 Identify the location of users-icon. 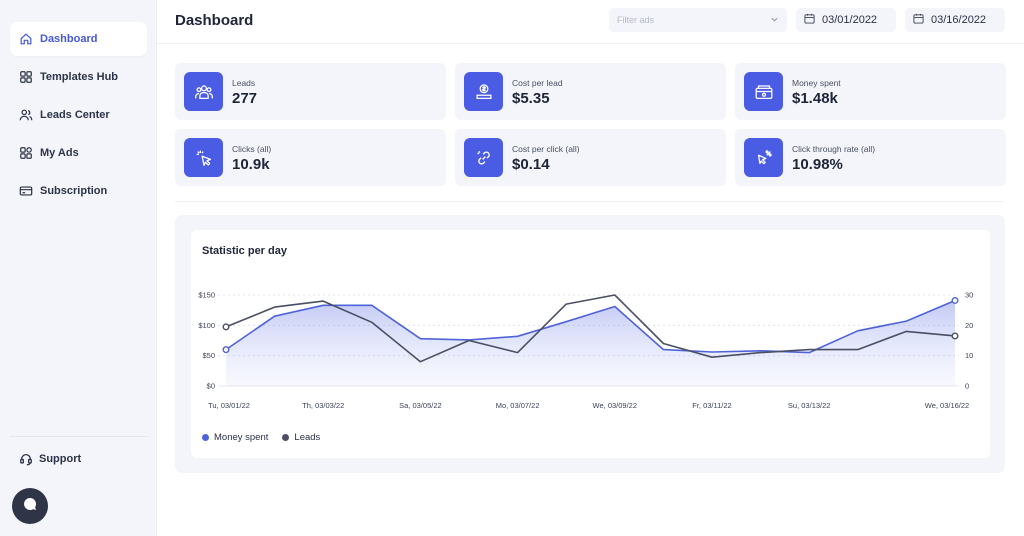
(26, 115).